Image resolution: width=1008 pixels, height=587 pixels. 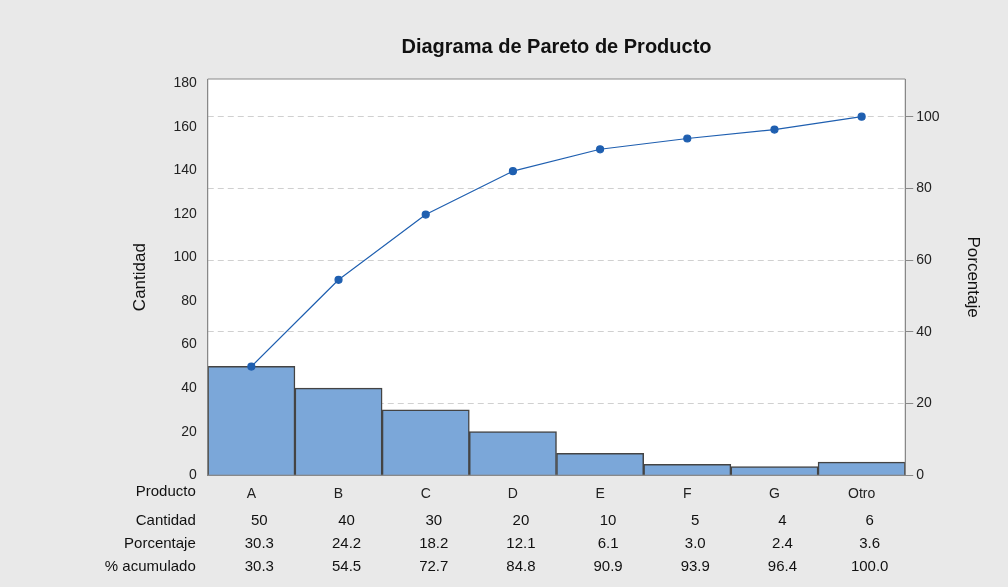 I want to click on text: Cantidad, so click(x=165, y=520).